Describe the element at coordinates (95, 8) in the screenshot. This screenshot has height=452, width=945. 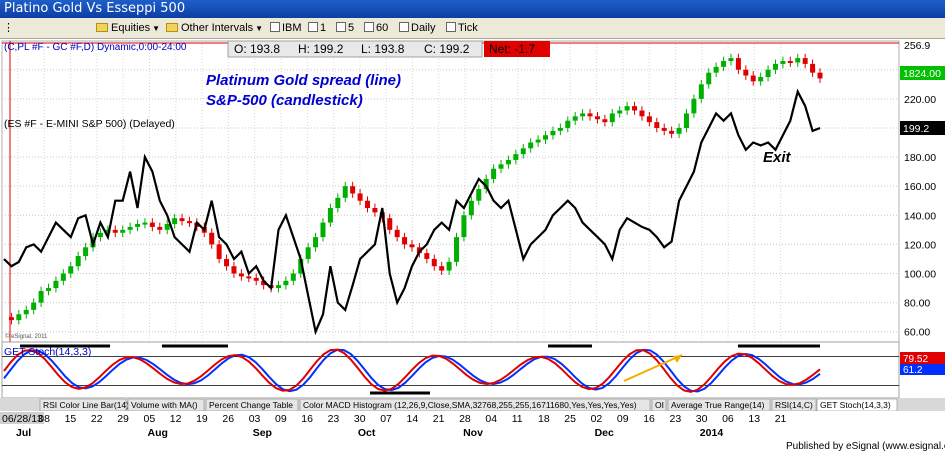
I see `window-title: Platino Gold Vs Esseppi 500` at that location.